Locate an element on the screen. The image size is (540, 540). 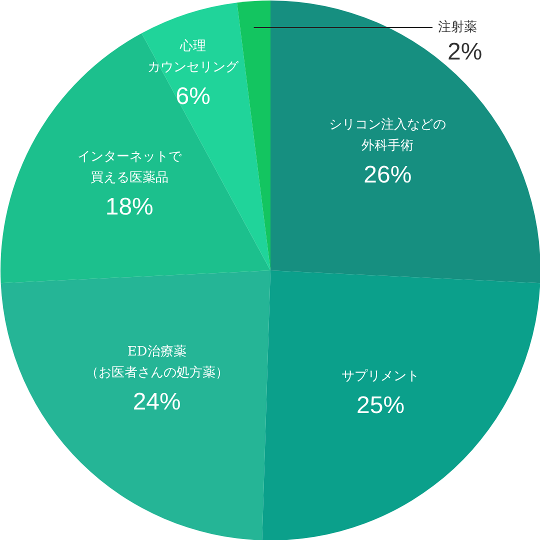
data-label: 6% is located at coordinates (193, 96).